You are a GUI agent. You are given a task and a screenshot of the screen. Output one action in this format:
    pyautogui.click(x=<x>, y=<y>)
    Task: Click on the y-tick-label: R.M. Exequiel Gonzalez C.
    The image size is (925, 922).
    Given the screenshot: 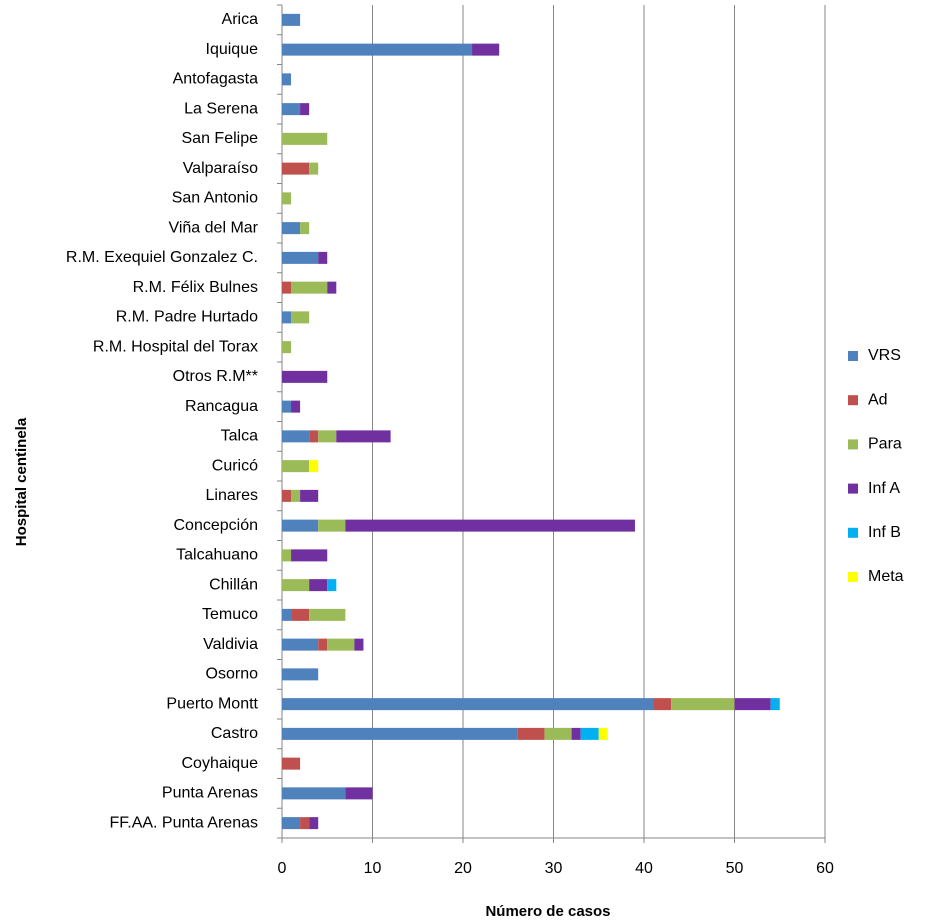 What is the action you would take?
    pyautogui.click(x=162, y=257)
    